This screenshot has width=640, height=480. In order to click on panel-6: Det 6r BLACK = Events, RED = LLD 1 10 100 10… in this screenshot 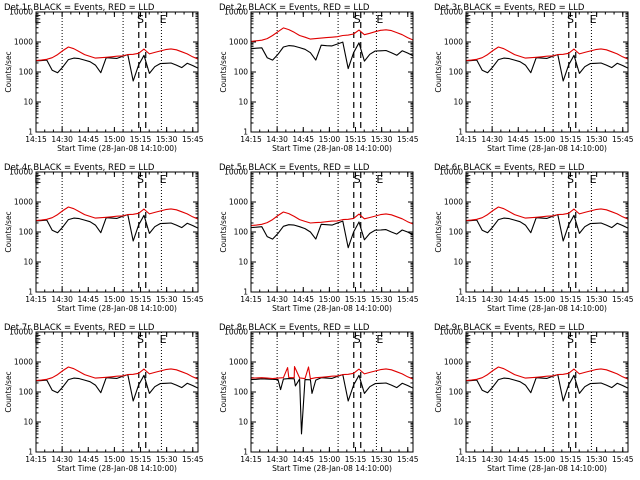, I will do `click(534, 238)`.